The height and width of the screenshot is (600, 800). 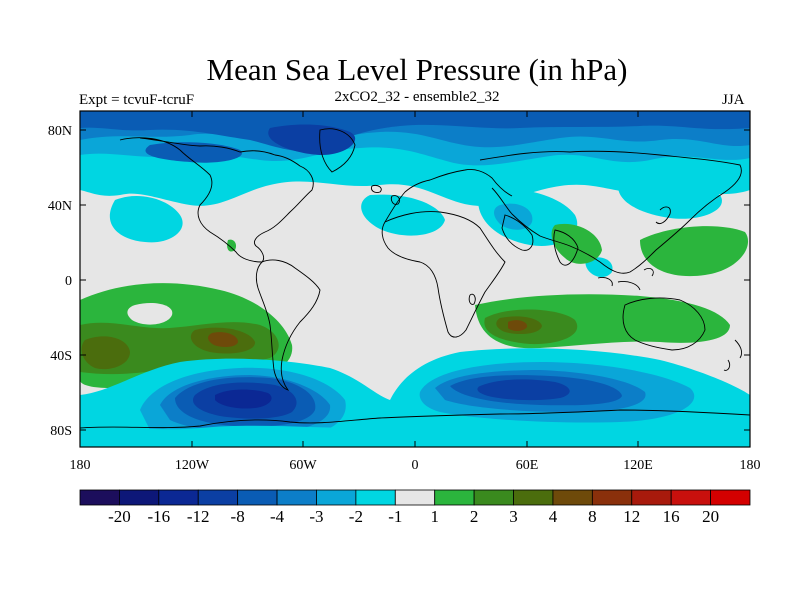 I want to click on x-tick-label: 60E, so click(x=527, y=465).